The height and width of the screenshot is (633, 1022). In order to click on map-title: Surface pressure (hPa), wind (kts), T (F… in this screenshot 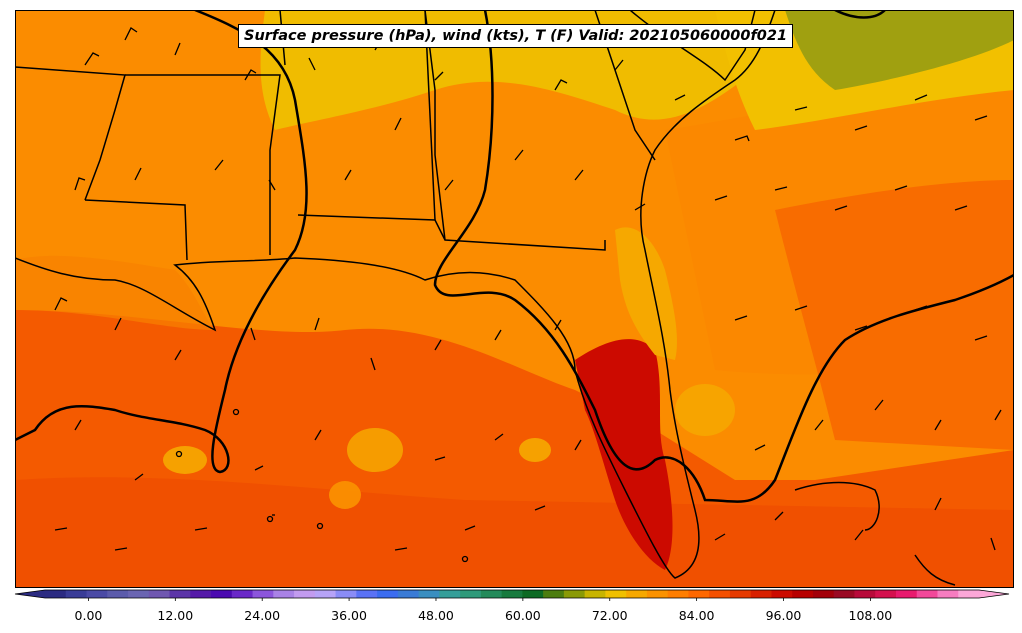, I will do `click(516, 36)`.